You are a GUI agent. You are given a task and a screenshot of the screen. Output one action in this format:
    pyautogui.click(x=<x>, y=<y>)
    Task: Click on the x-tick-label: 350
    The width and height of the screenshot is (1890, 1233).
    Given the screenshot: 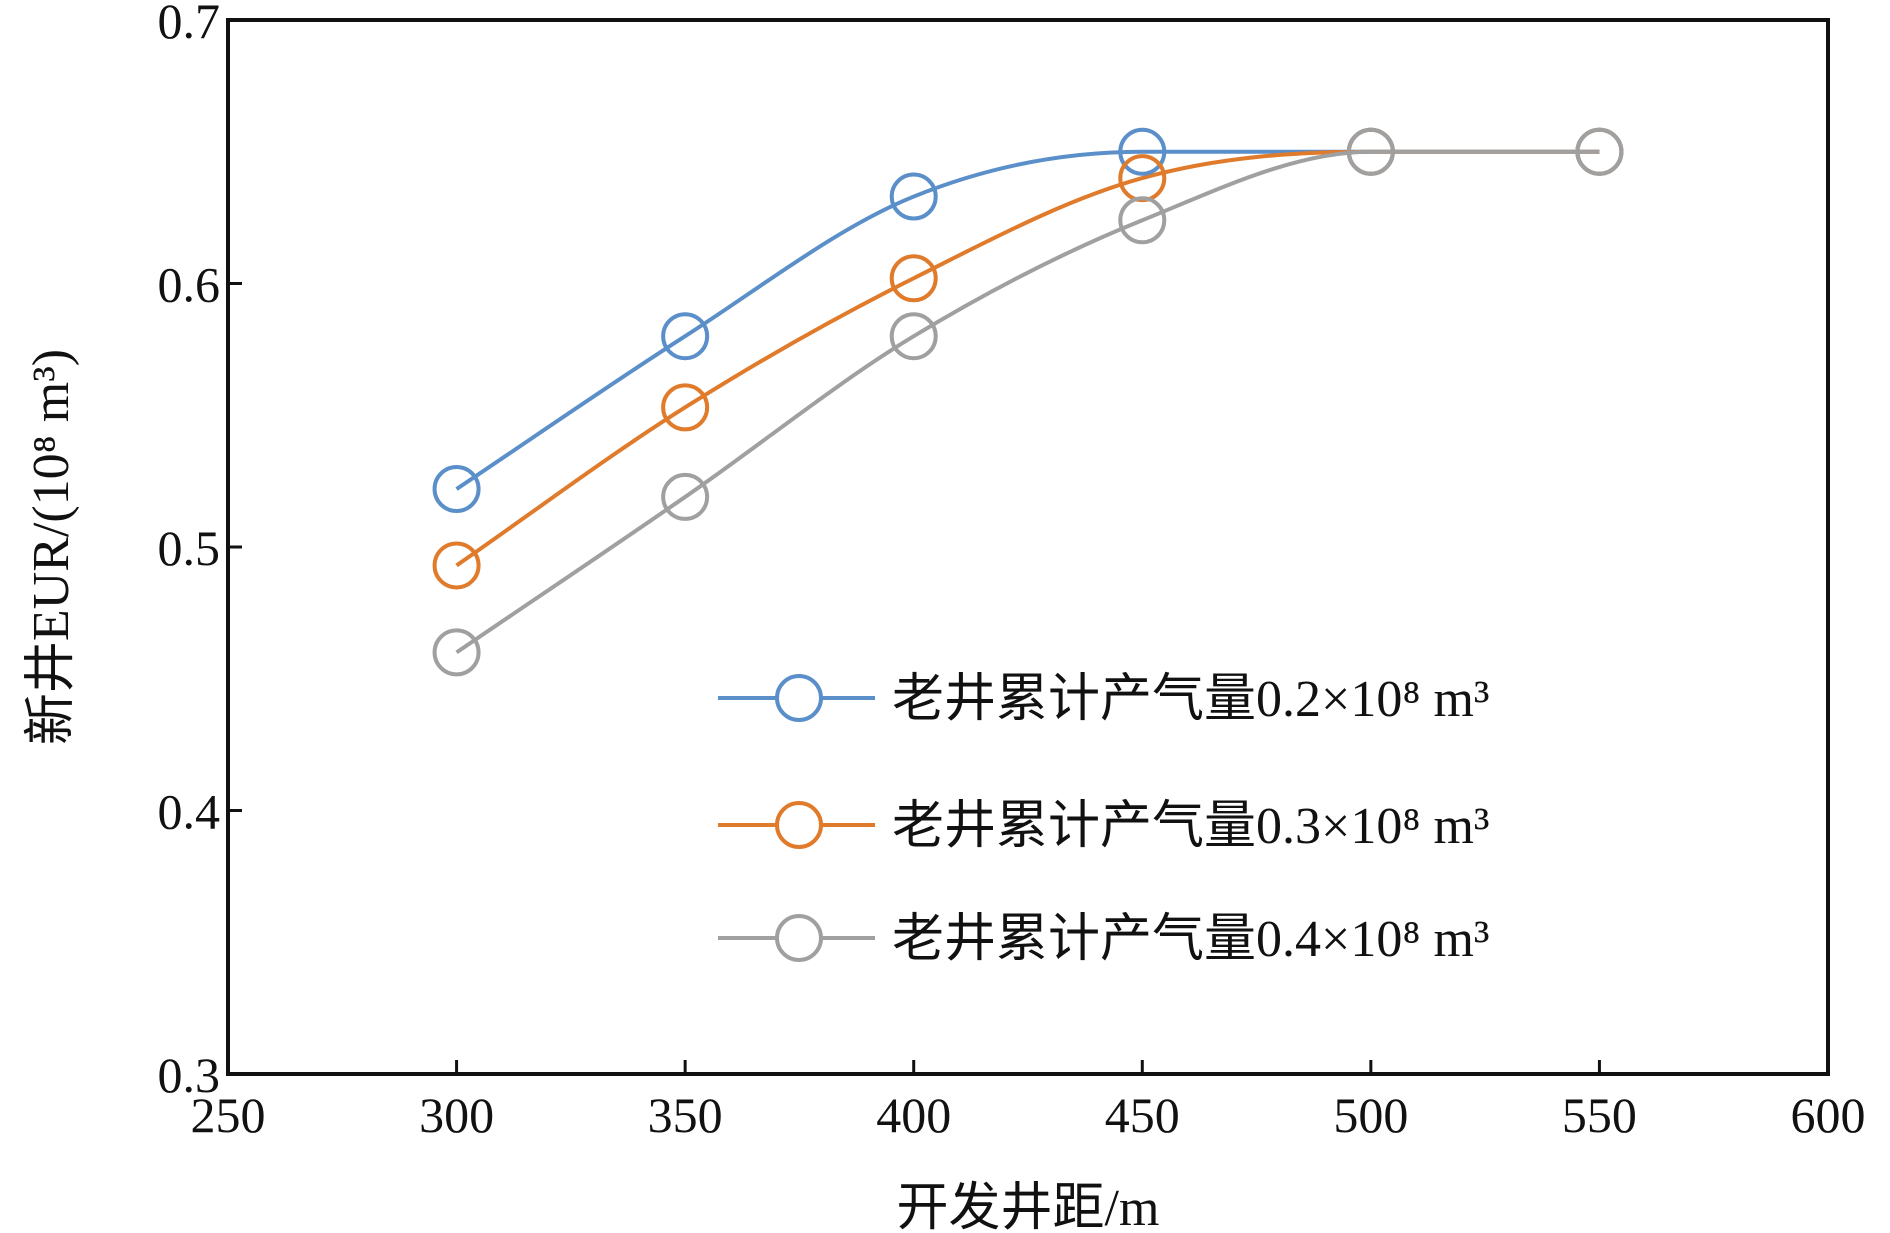 What is the action you would take?
    pyautogui.click(x=685, y=1115)
    